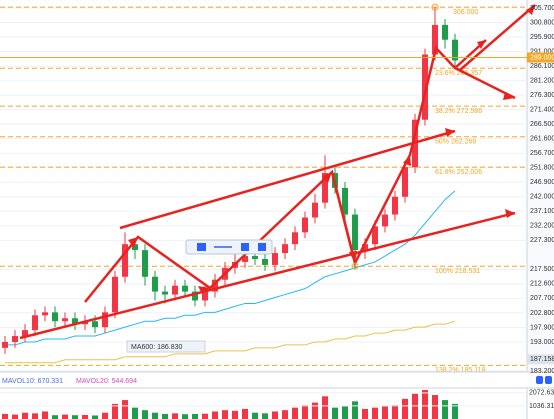  Describe the element at coordinates (542, 211) in the screenshot. I see `y-tick-label: 237.100` at that location.